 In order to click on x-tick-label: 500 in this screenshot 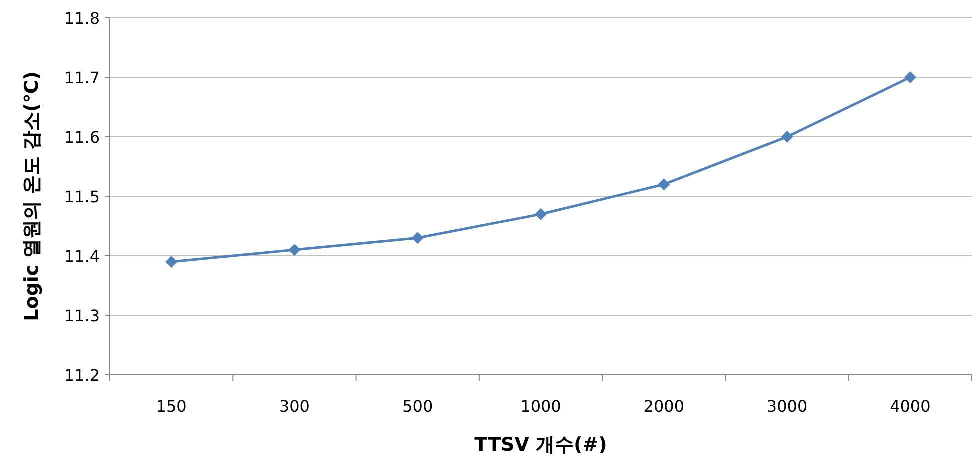, I will do `click(418, 406)`.